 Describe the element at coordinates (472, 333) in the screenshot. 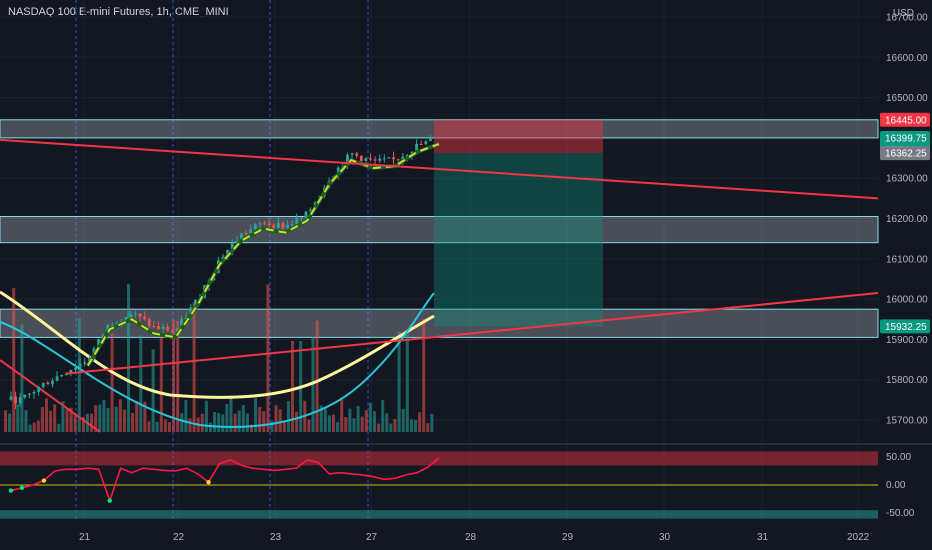

I see `ascending-trendline` at that location.